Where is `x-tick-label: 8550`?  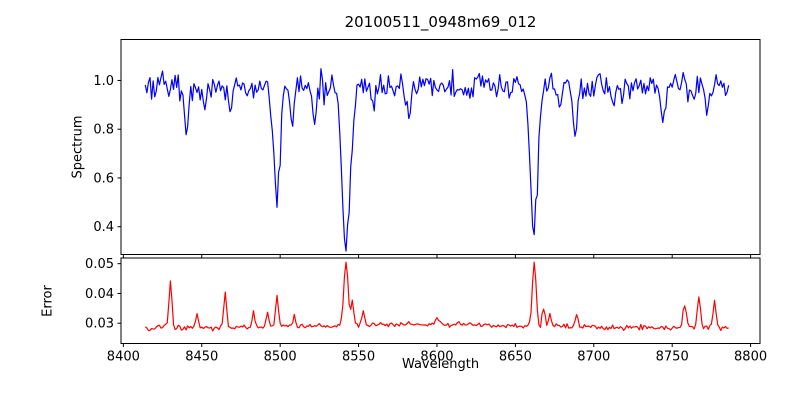 x-tick-label: 8550 is located at coordinates (358, 357).